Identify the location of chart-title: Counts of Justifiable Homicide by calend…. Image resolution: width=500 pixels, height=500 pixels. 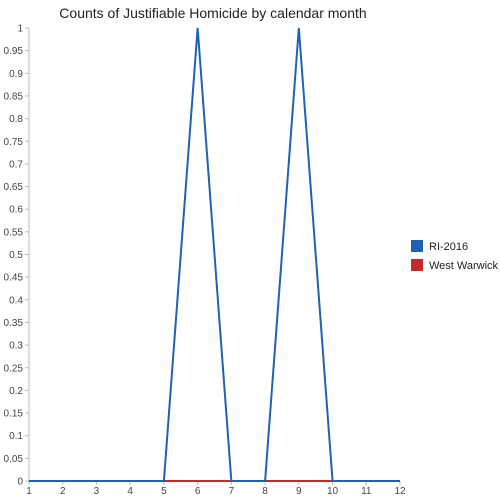
(212, 13).